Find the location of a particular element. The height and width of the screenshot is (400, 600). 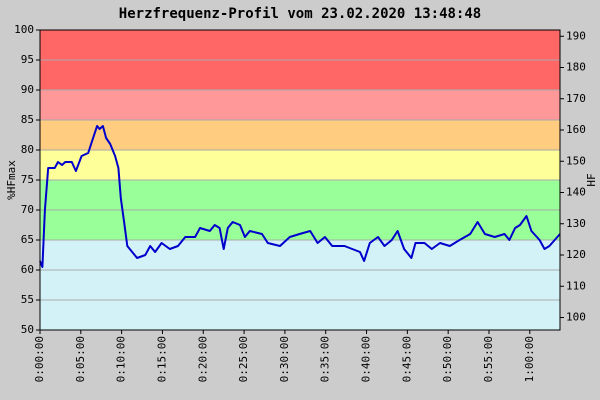

y2-tick-label: 120 is located at coordinates (576, 254).